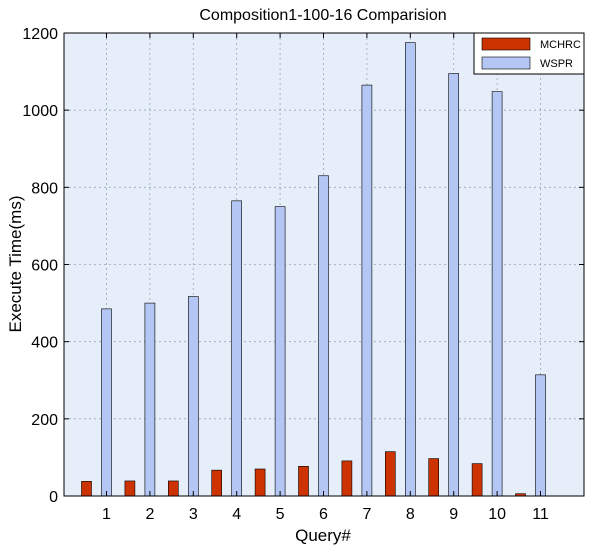  Describe the element at coordinates (280, 514) in the screenshot. I see `x-tick-label: 5` at that location.